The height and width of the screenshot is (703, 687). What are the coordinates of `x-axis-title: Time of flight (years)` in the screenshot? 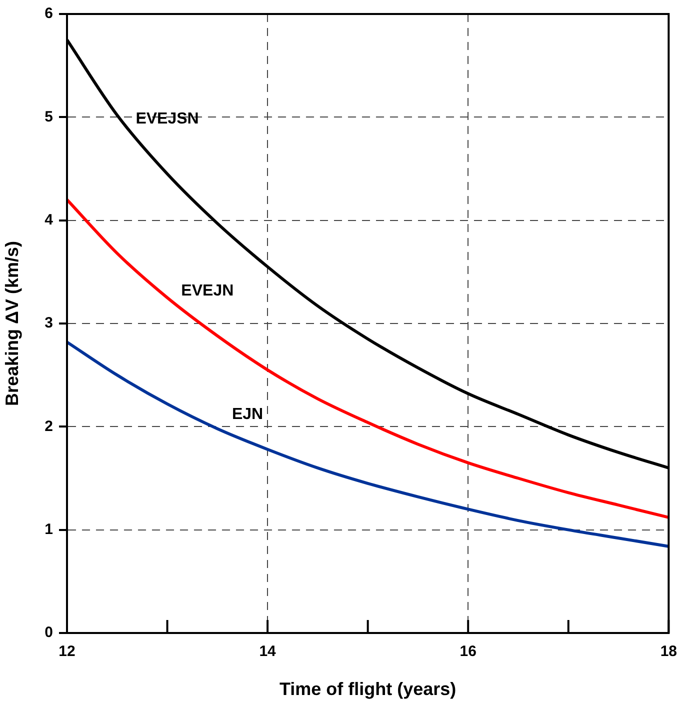 It's located at (367, 689).